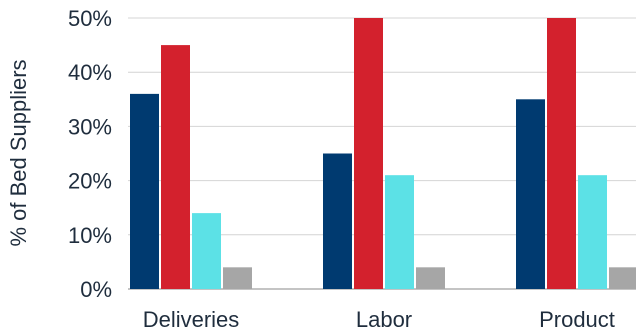  I want to click on y-tick-label: 0%, so click(96, 289).